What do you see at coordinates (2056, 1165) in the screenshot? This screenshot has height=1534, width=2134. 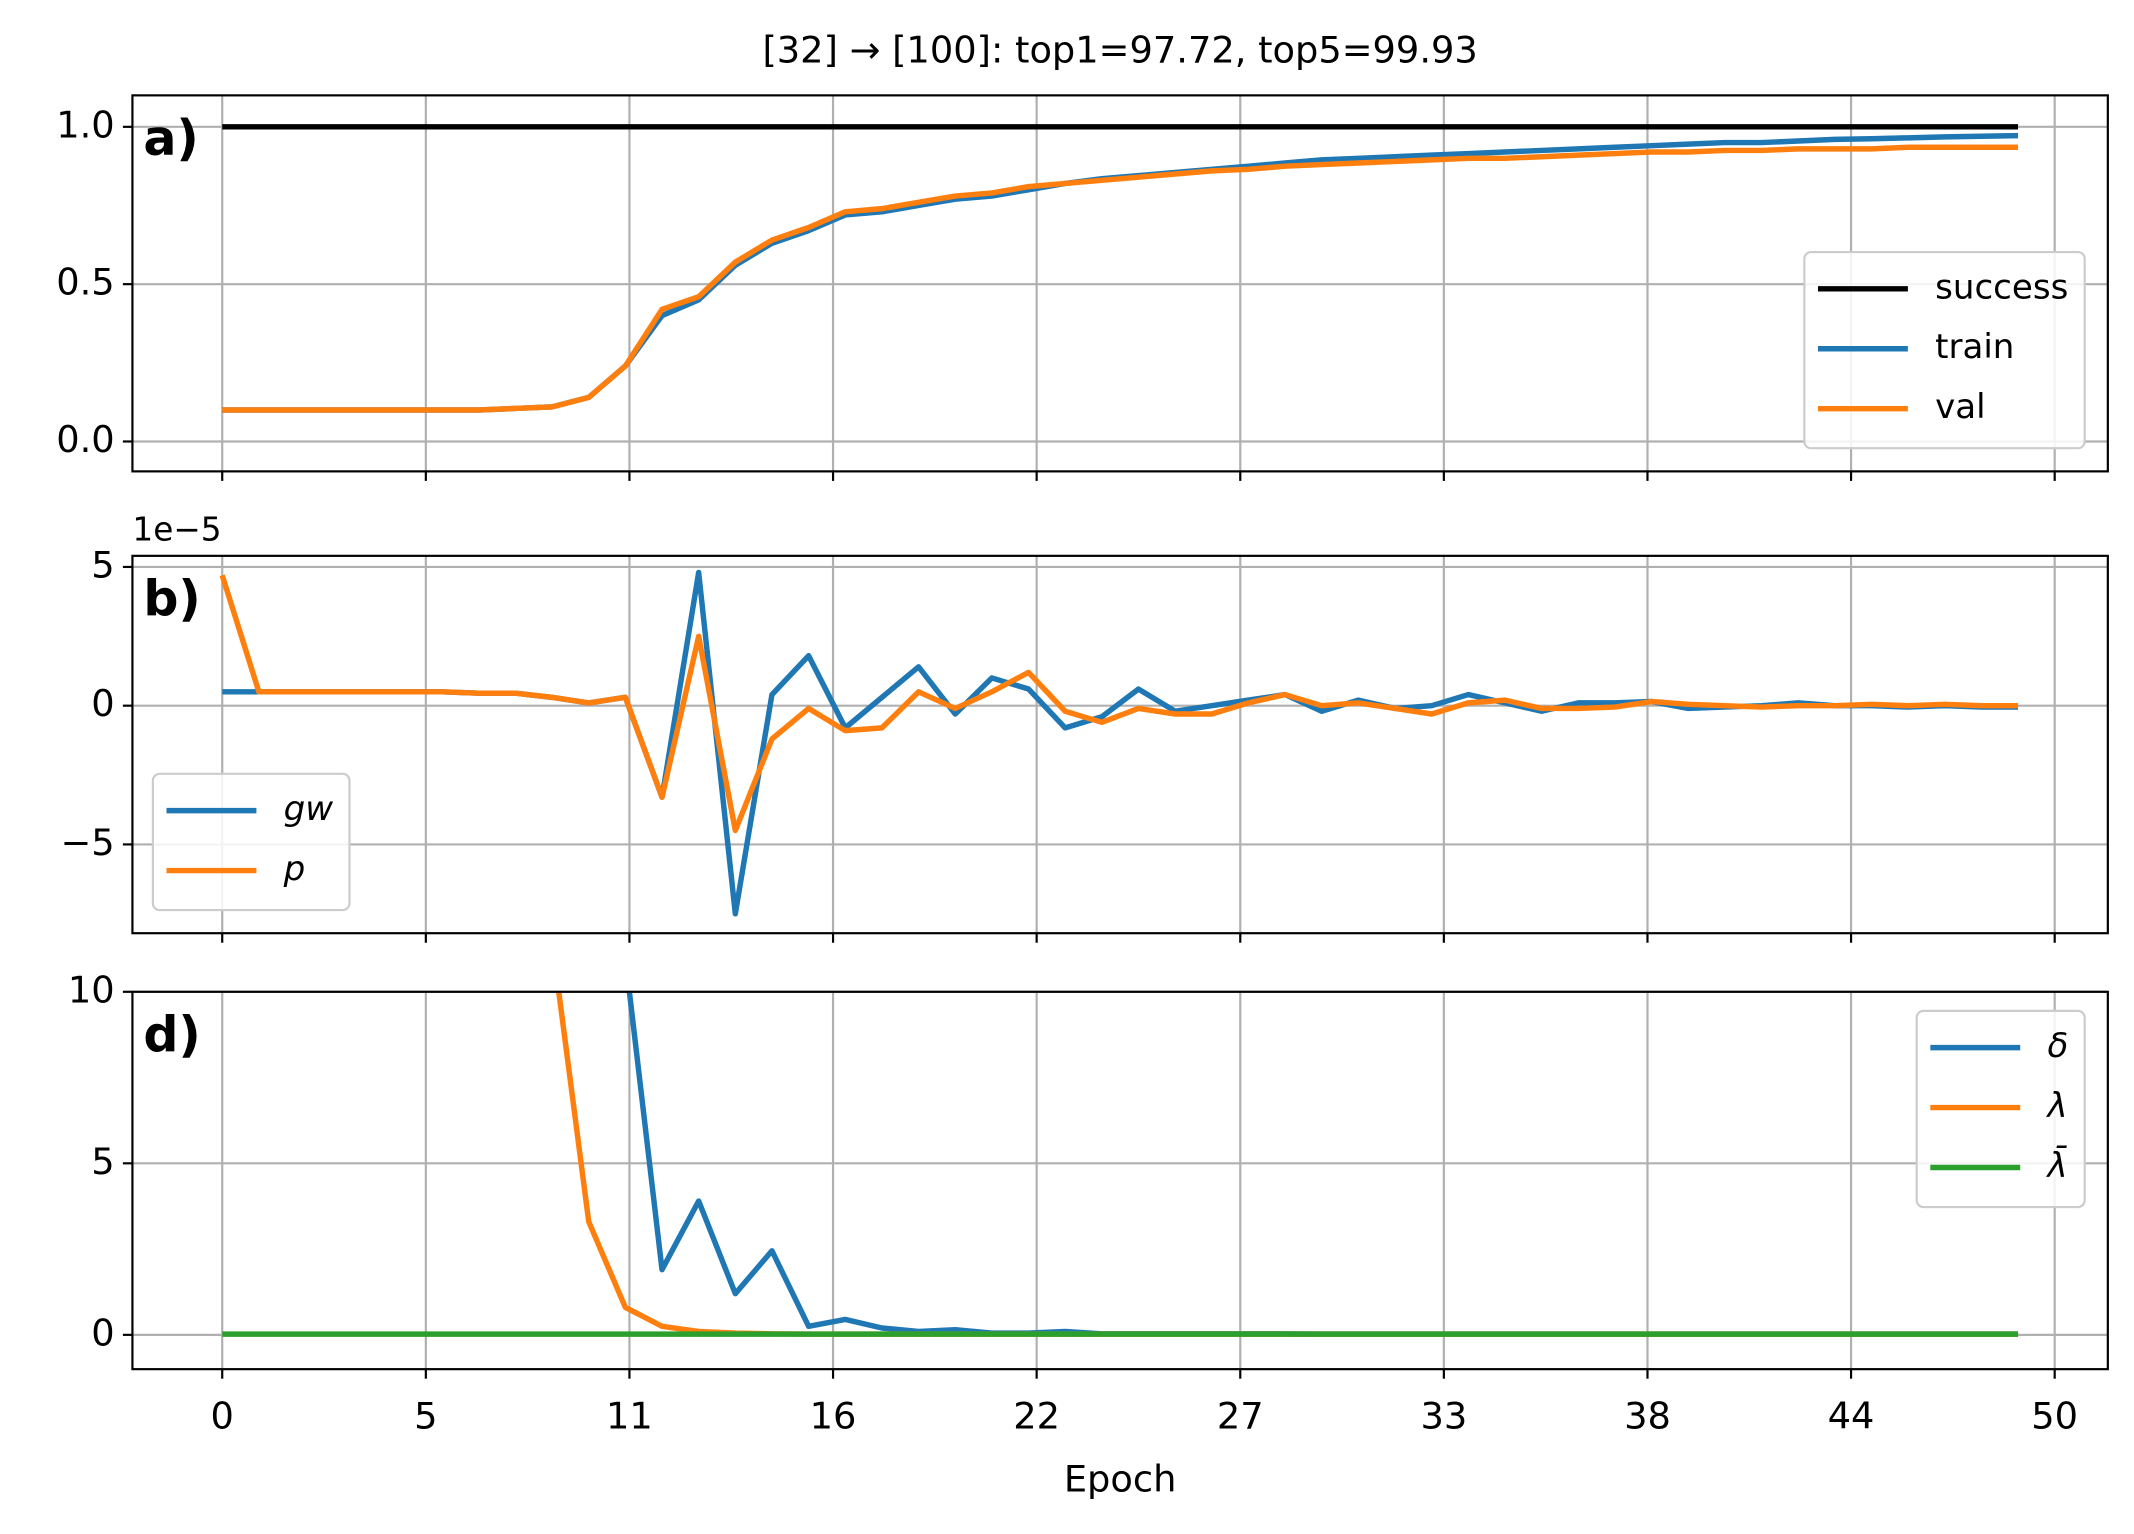 I see `legend-label: λ̄` at bounding box center [2056, 1165].